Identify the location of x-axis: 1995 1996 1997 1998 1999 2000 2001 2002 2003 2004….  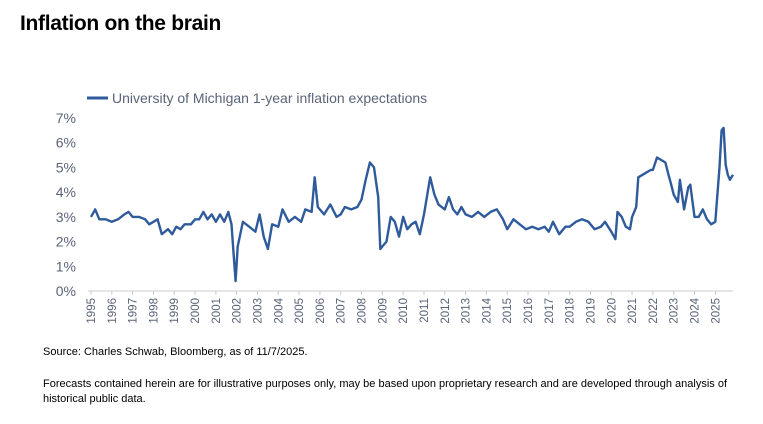
(404, 307).